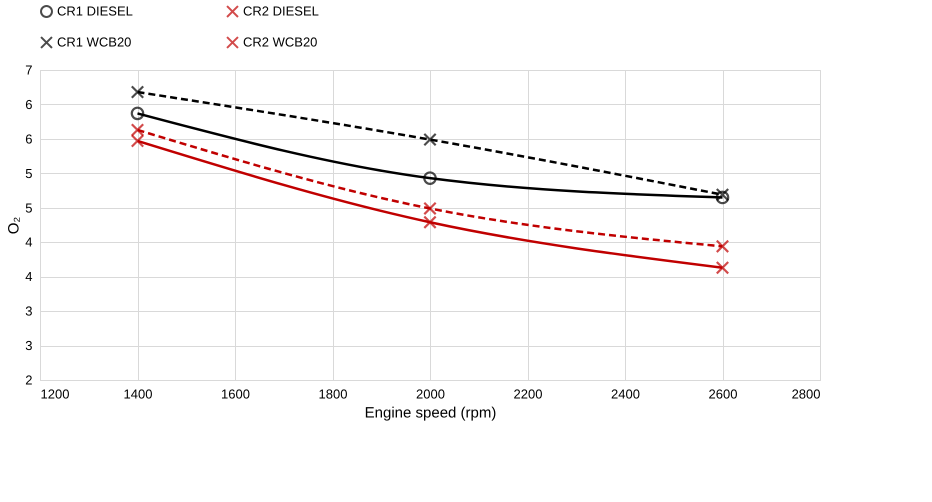 This screenshot has height=502, width=932. What do you see at coordinates (528, 394) in the screenshot?
I see `x-tick-label: 2200` at bounding box center [528, 394].